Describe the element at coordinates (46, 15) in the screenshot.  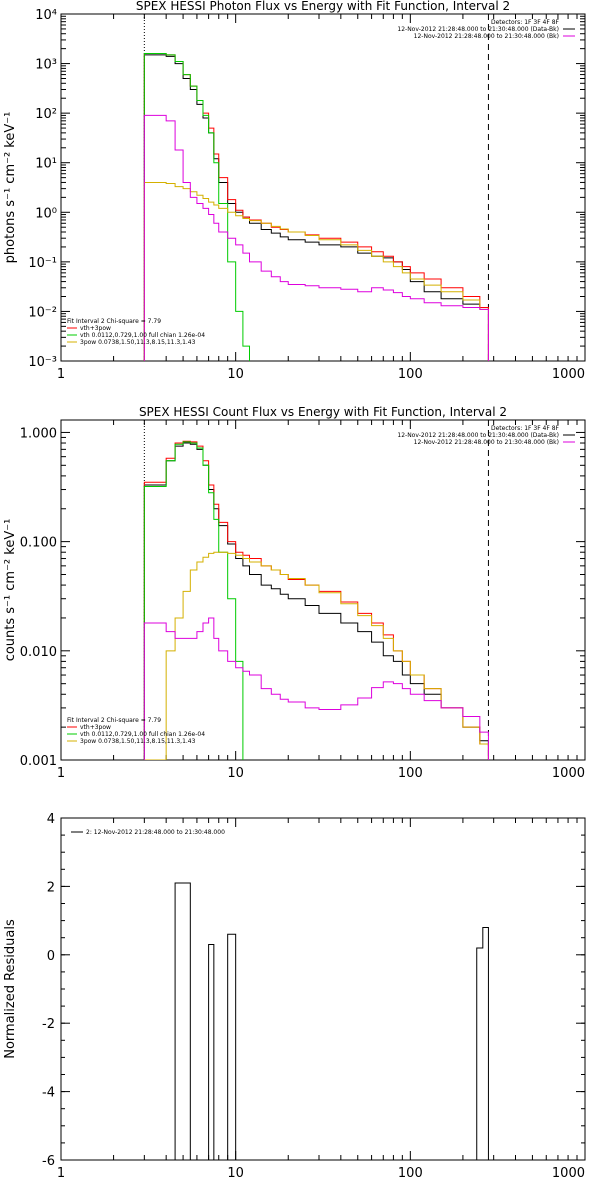
I see `y-tick-label: 10⁴` at that location.